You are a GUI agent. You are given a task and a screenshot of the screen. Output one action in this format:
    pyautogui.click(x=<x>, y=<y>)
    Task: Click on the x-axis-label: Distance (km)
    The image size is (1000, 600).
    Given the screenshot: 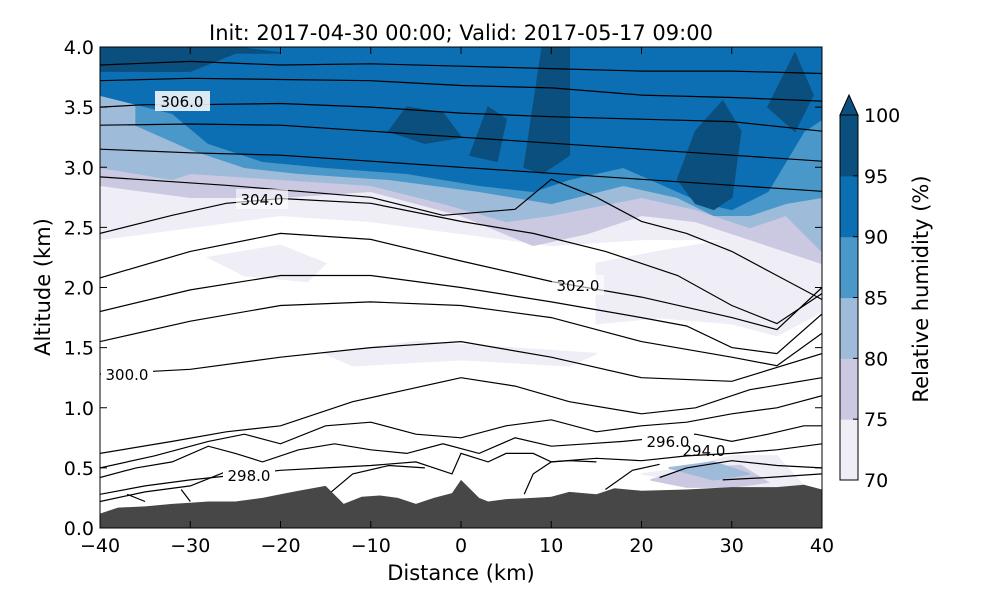 What is the action you would take?
    pyautogui.click(x=461, y=573)
    